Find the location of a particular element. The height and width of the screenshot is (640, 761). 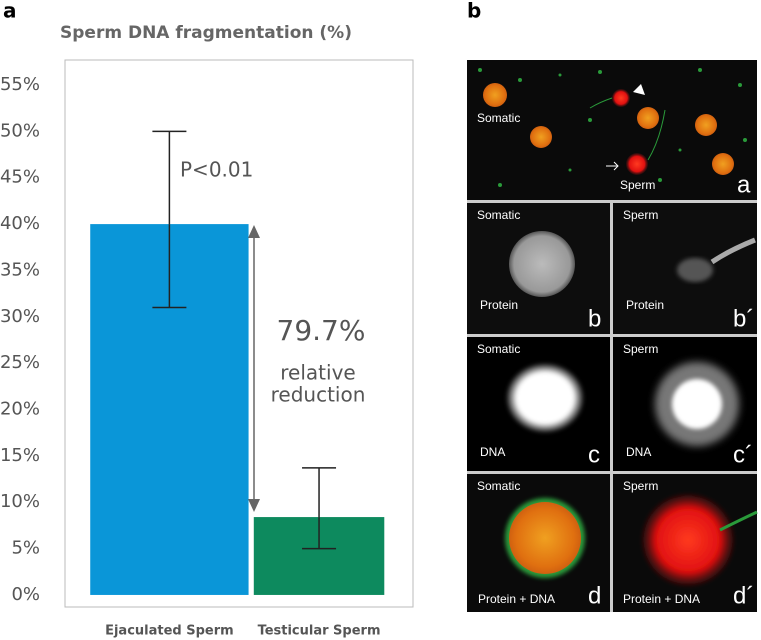

y-tick-label: 25% is located at coordinates (20, 362).